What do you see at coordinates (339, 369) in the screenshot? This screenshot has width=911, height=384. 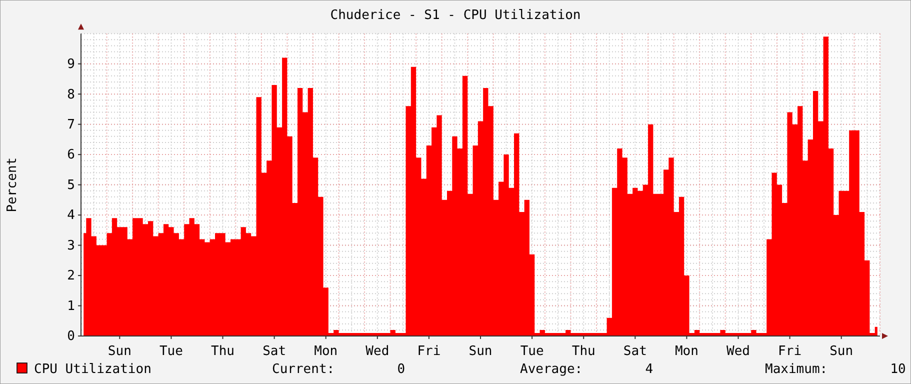 I see `text: Current: 0` at bounding box center [339, 369].